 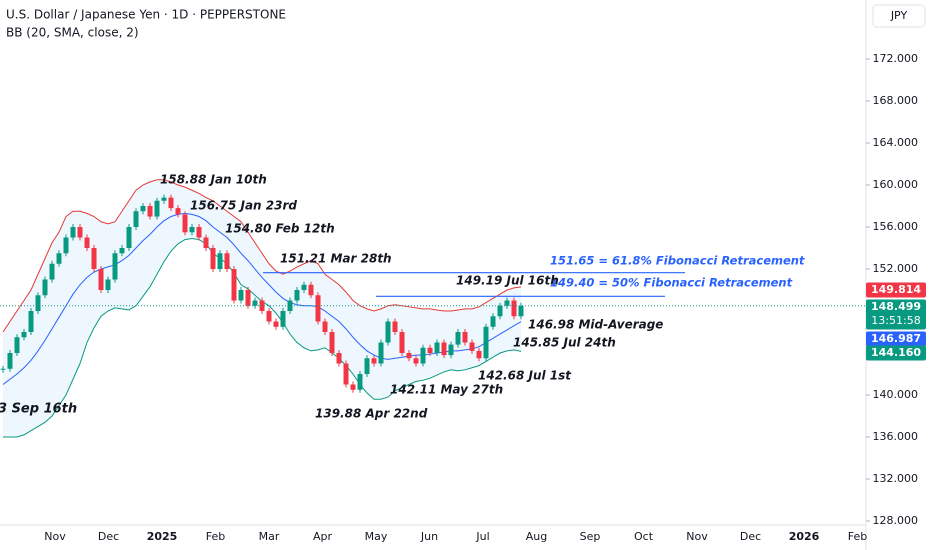 What do you see at coordinates (697, 536) in the screenshot?
I see `x-tick-label: Nov` at bounding box center [697, 536].